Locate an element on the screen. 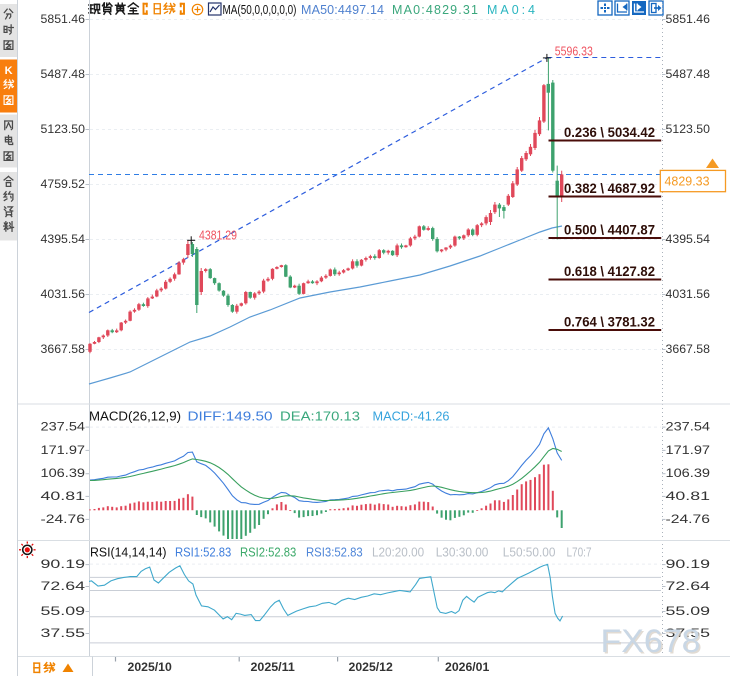 This screenshot has width=730, height=676. svg-text: L20:20.00 is located at coordinates (398, 553).